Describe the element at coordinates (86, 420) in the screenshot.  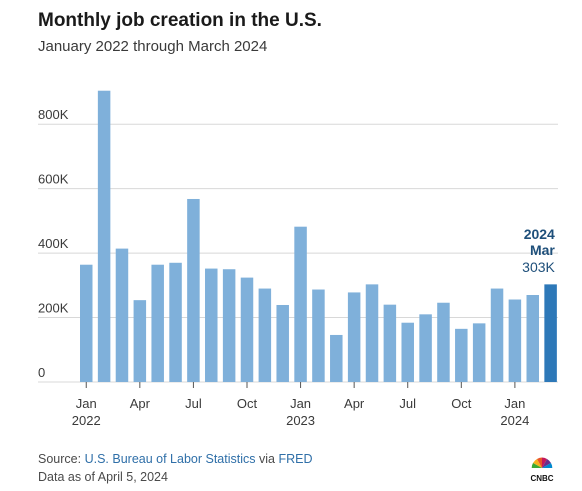
I see `x-tick-year-label: 2022` at that location.